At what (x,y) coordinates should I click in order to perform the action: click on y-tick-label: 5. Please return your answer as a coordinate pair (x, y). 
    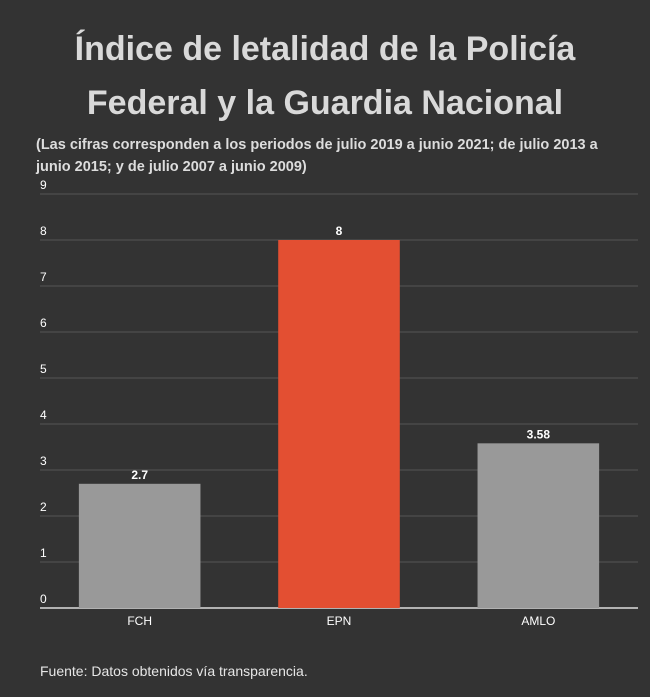
    Looking at the image, I should click on (43, 369).